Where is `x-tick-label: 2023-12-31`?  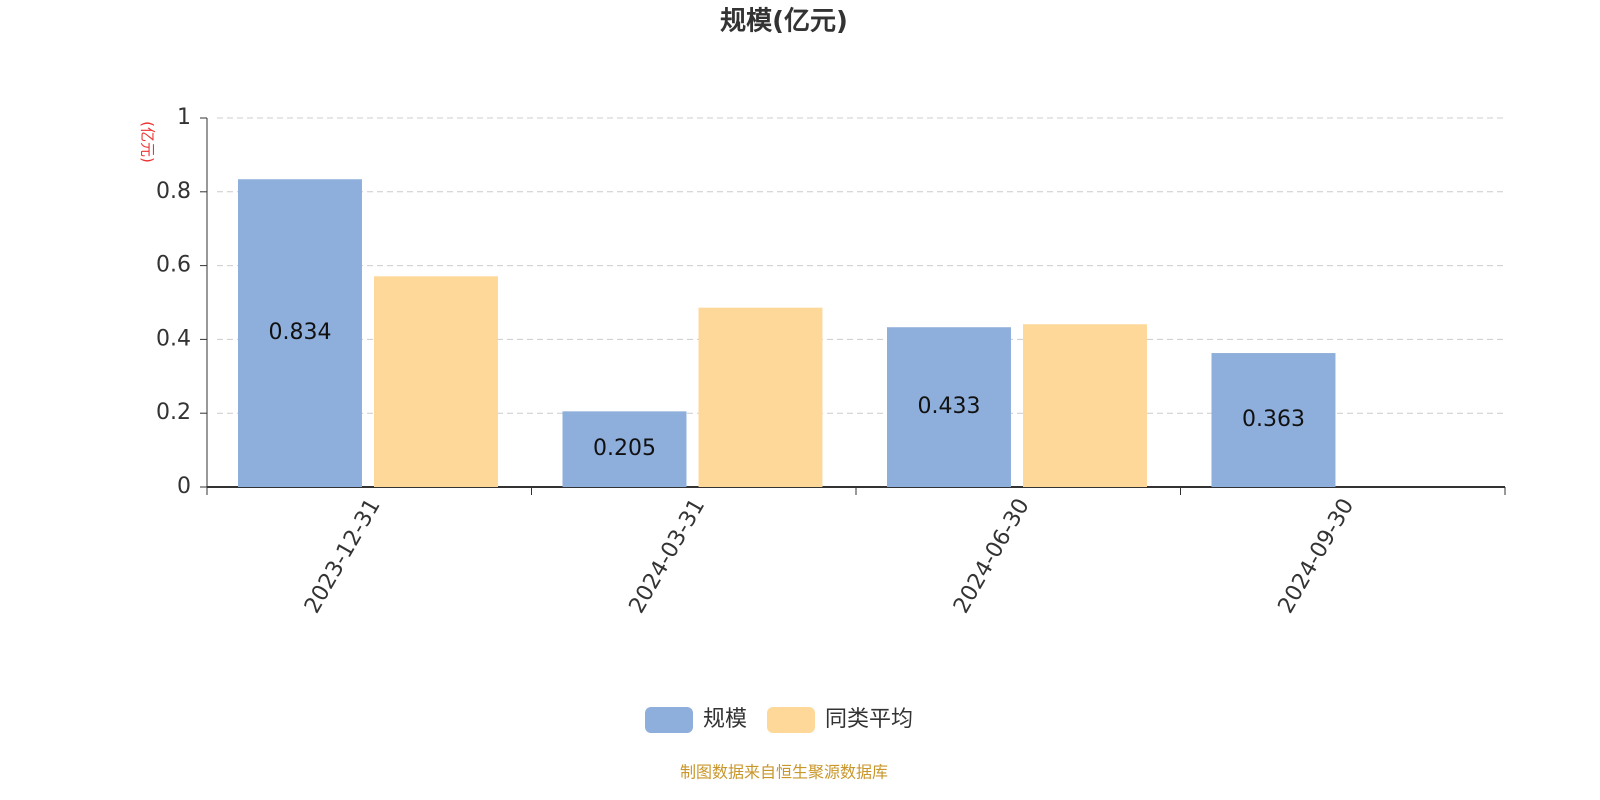
x-tick-label: 2023-12-31 is located at coordinates (343, 556).